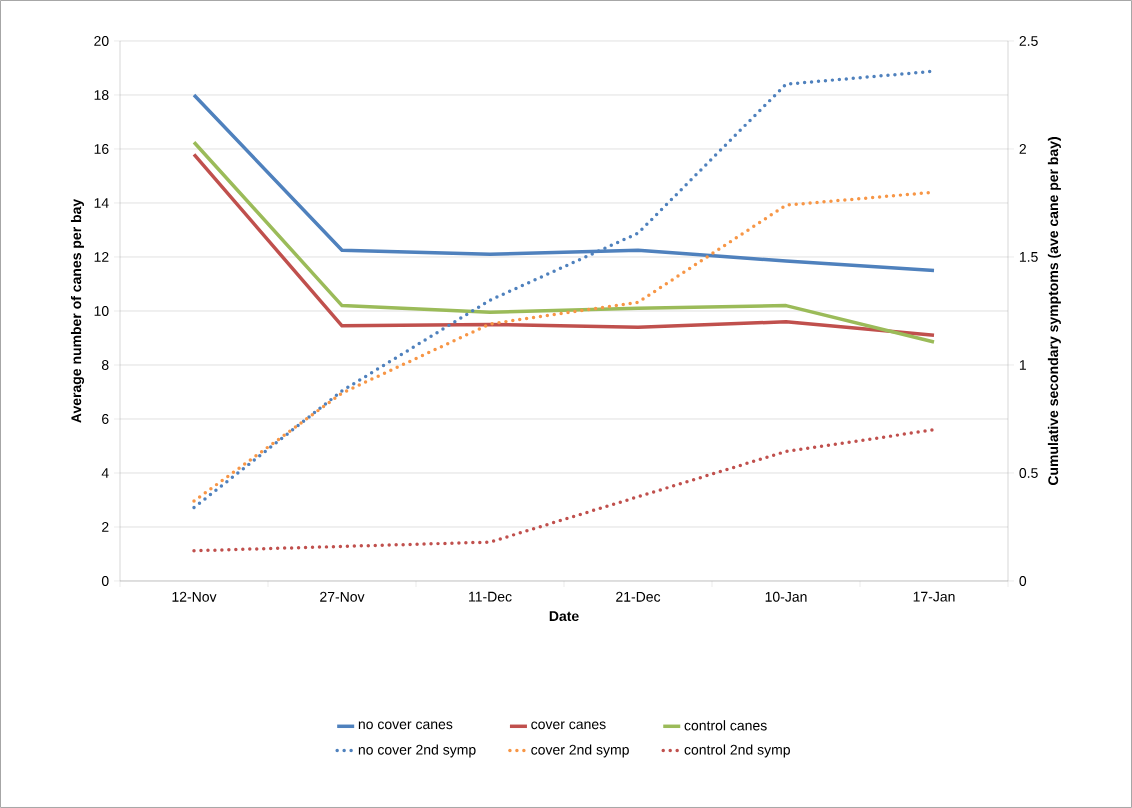 The height and width of the screenshot is (808, 1132). I want to click on x-tick-label: 11-Dec, so click(490, 596).